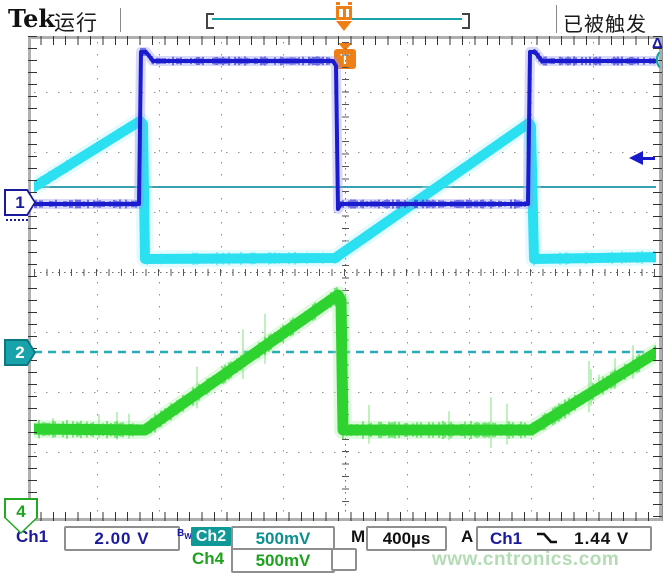 The image size is (664, 574). I want to click on trigger-marker-arrow-down-icon, so click(344, 26).